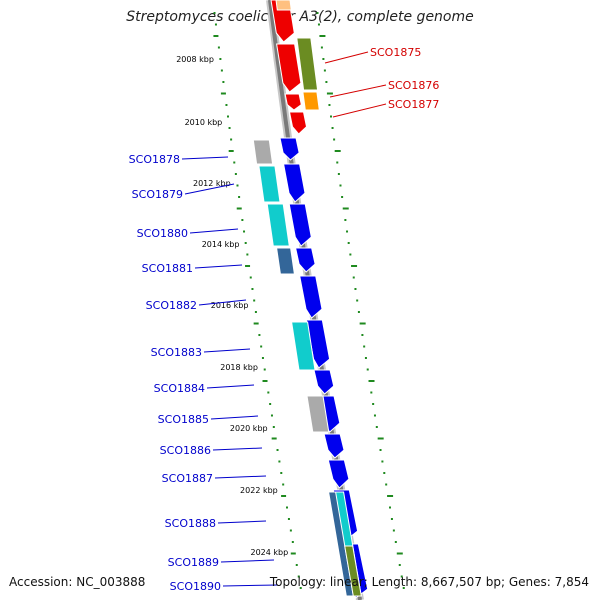 This screenshot has height=600, width=600. Describe the element at coordinates (413, 104) in the screenshot. I see `gene-label: SCO1877` at that location.